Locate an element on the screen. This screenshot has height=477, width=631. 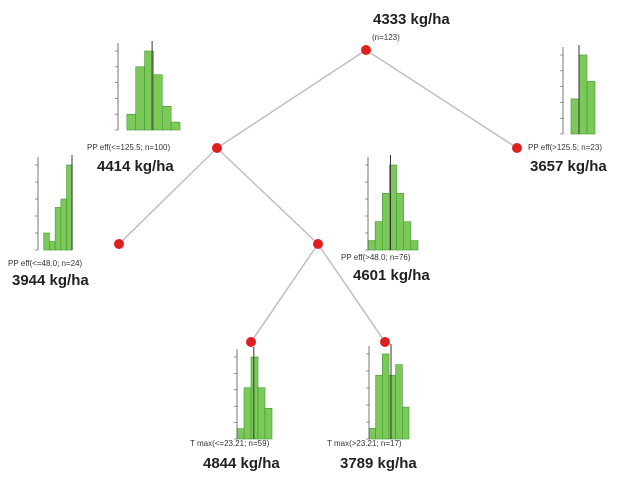
edge-n4-n6 is located at coordinates (351, 293).